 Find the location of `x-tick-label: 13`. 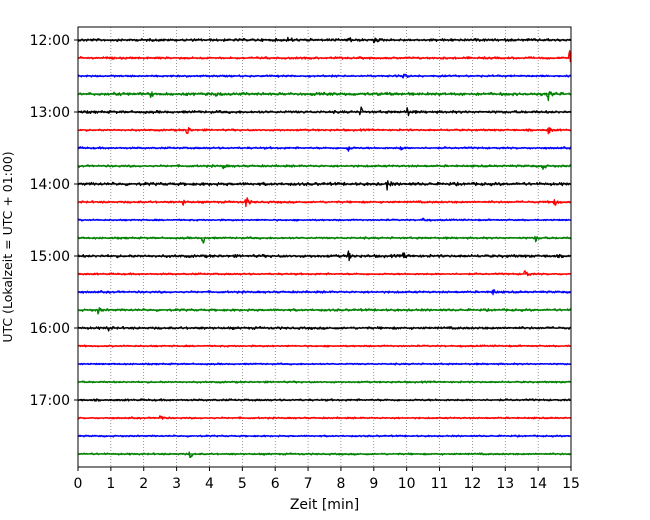

x-tick-label: 13 is located at coordinates (505, 484).